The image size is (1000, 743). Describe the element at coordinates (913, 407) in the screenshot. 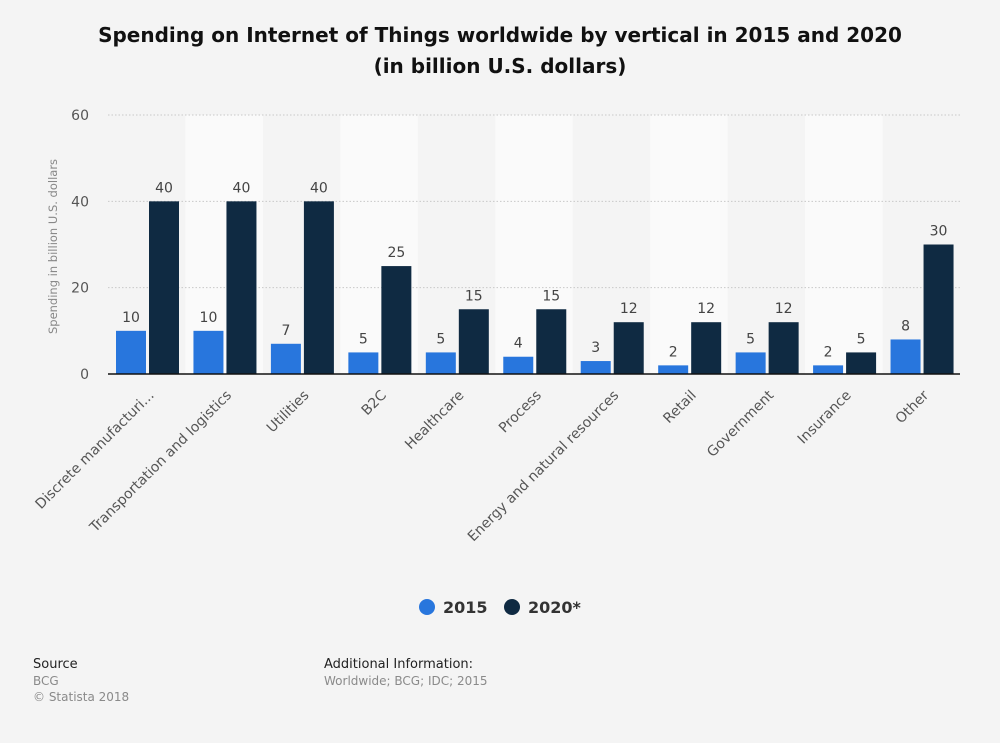

I see `x-tick-label: Other` at that location.